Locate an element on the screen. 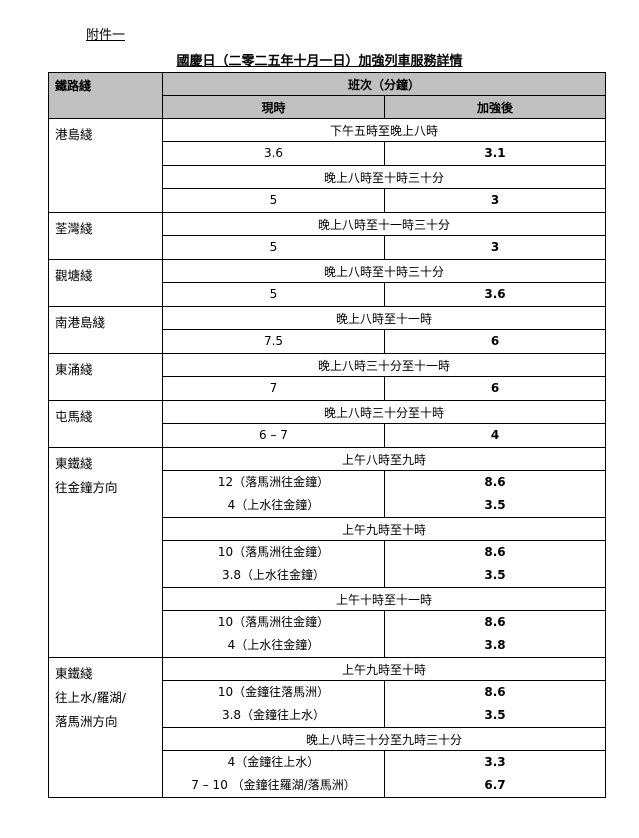 This screenshot has height=838, width=639. current-headway: 6 – 7 is located at coordinates (273, 435).